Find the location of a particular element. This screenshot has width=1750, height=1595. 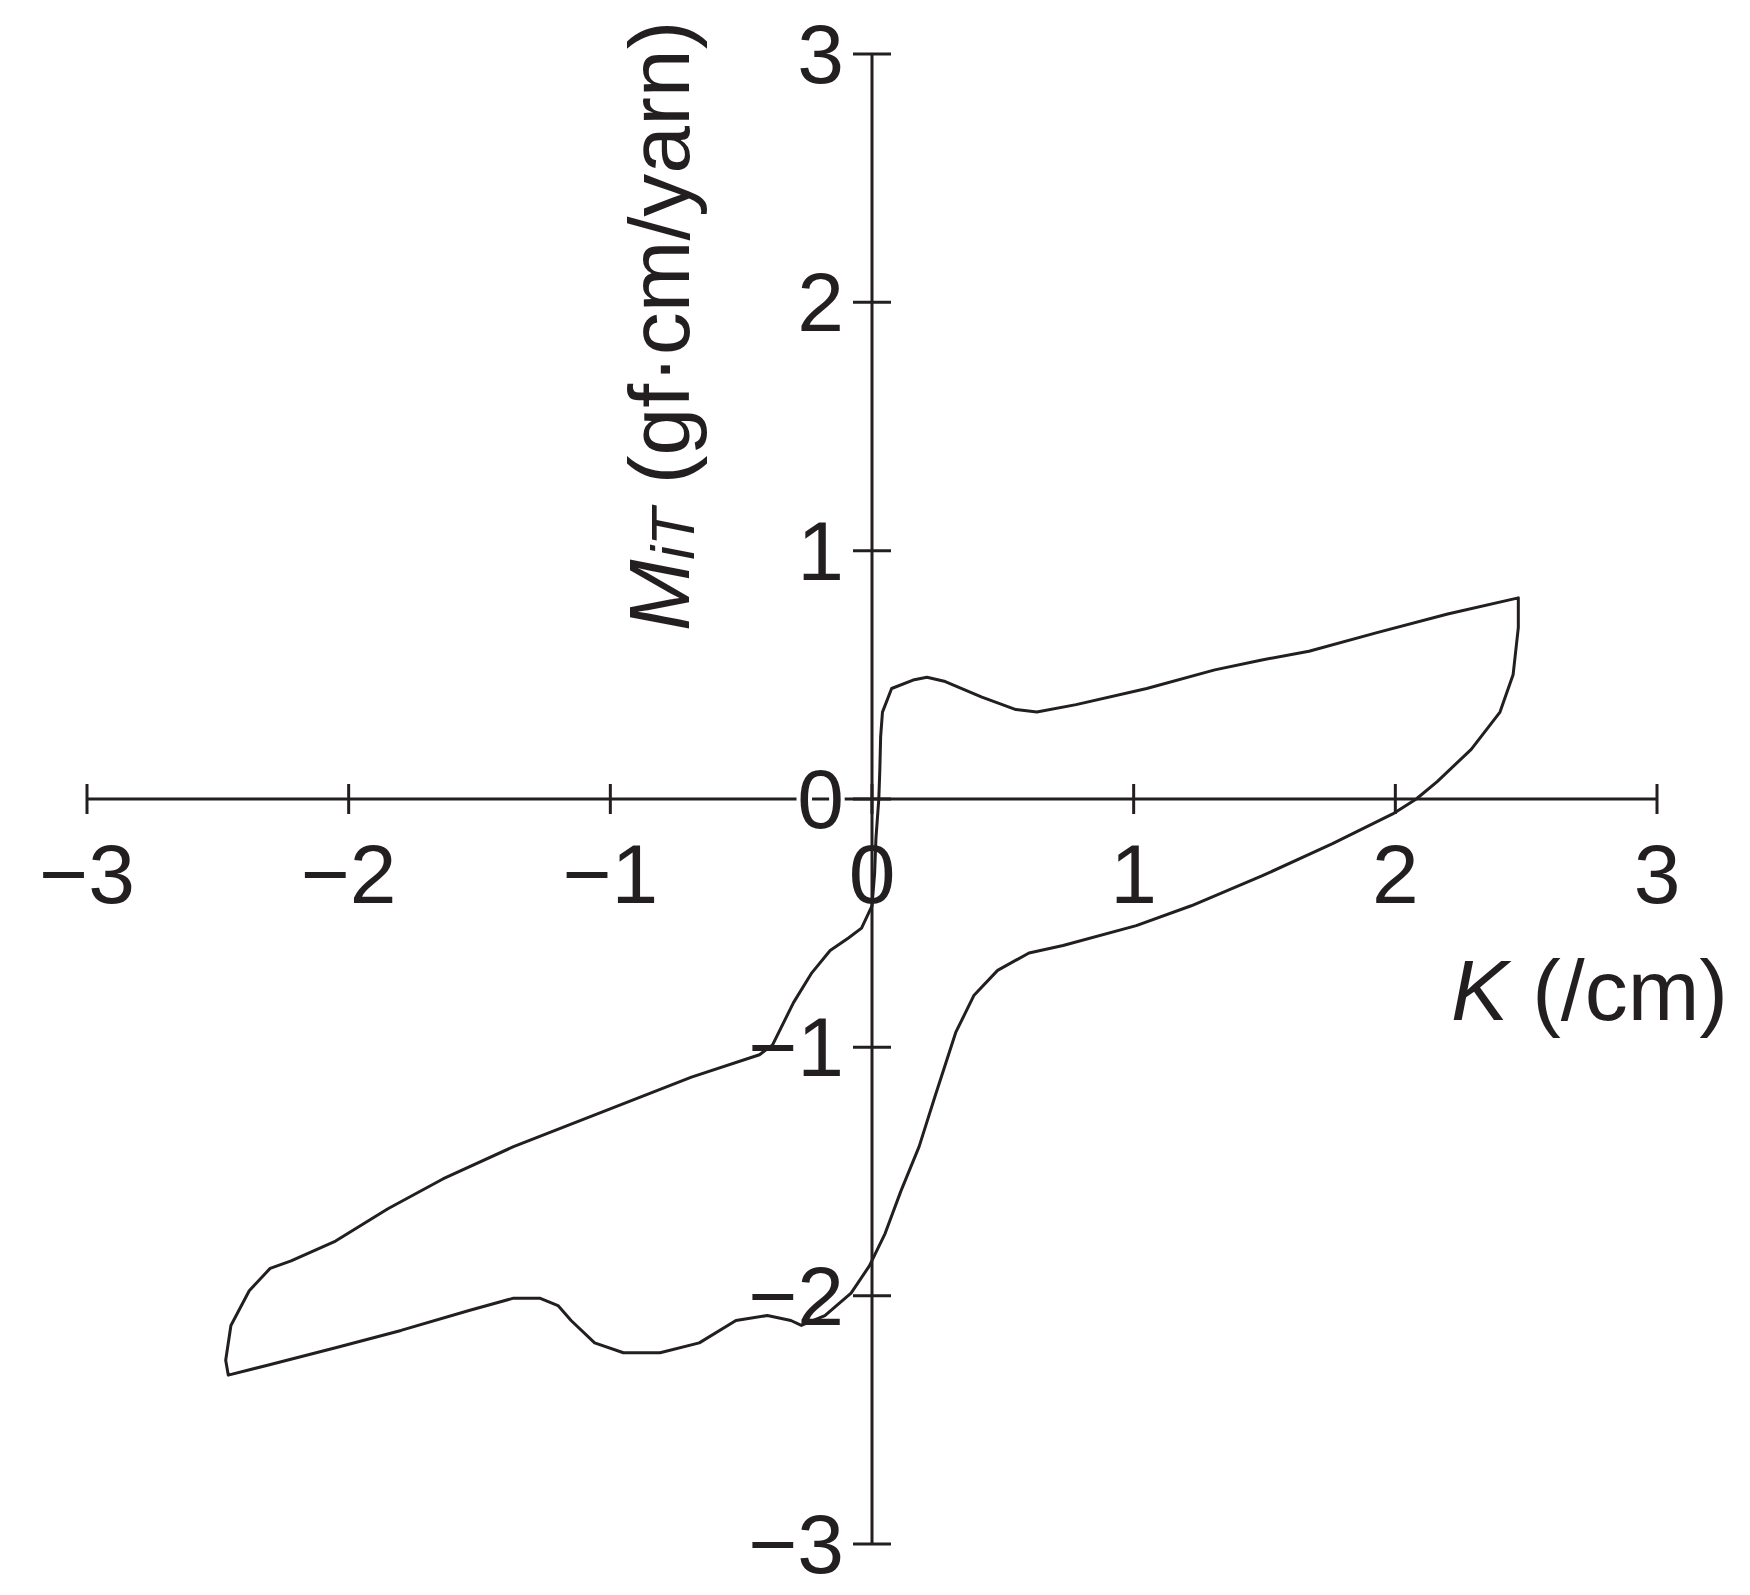

y-tick-label: −3 is located at coordinates (796, 1544).